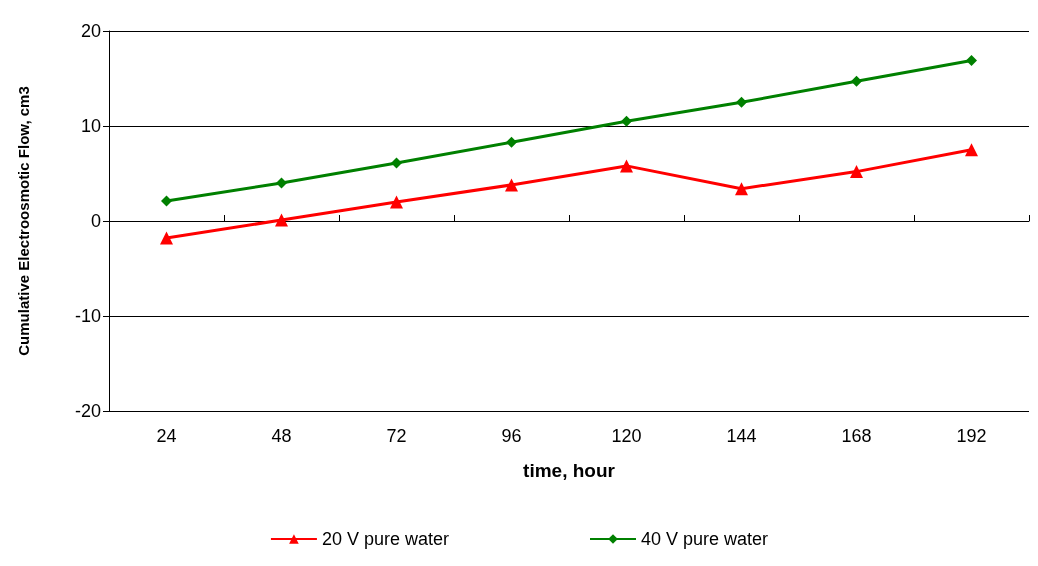 The height and width of the screenshot is (566, 1038). I want to click on y-tick-label: 10, so click(90, 126).